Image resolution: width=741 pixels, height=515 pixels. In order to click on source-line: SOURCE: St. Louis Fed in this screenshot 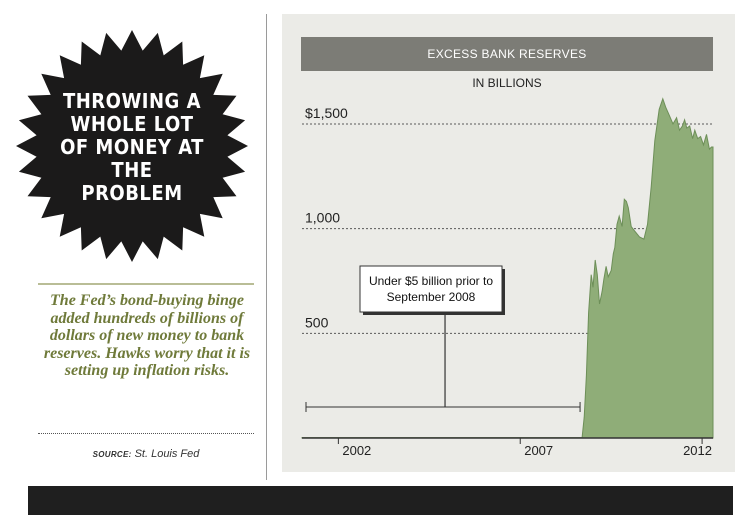, I will do `click(146, 454)`.